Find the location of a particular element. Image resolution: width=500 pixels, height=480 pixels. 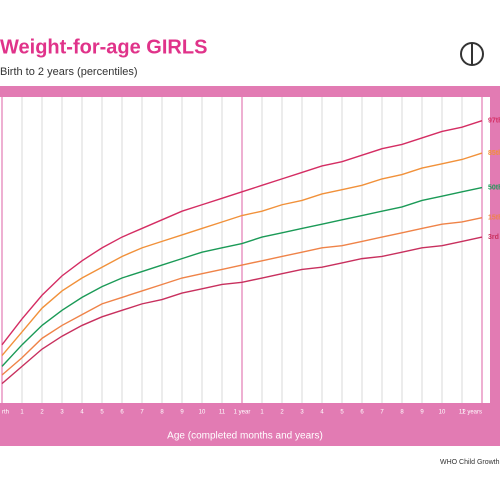

series-label: 97th is located at coordinates (494, 121).